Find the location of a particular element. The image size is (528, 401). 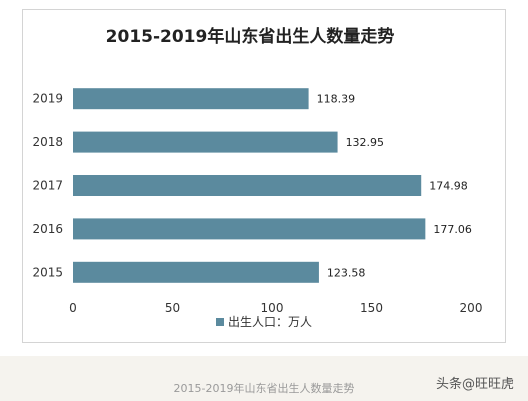

category-label-2018: 2018 is located at coordinates (47, 142).